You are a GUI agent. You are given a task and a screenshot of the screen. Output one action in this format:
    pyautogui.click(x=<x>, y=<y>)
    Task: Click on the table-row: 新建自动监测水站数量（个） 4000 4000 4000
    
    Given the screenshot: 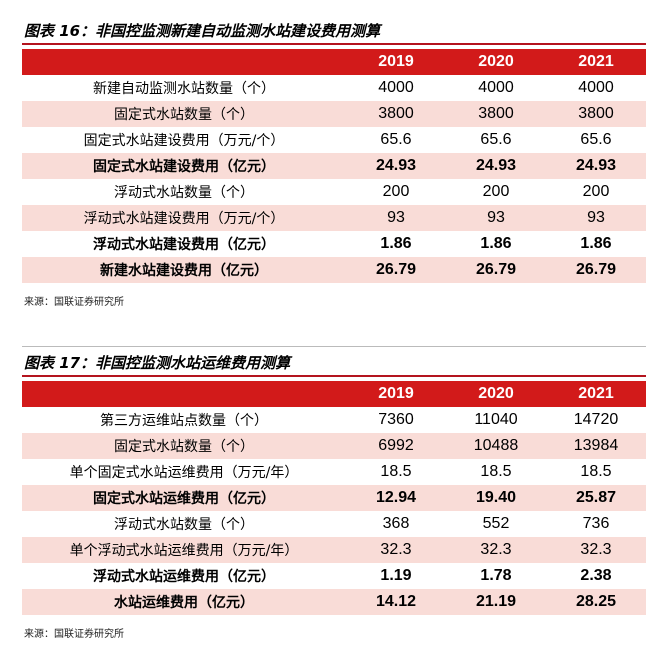 What is the action you would take?
    pyautogui.click(x=334, y=88)
    